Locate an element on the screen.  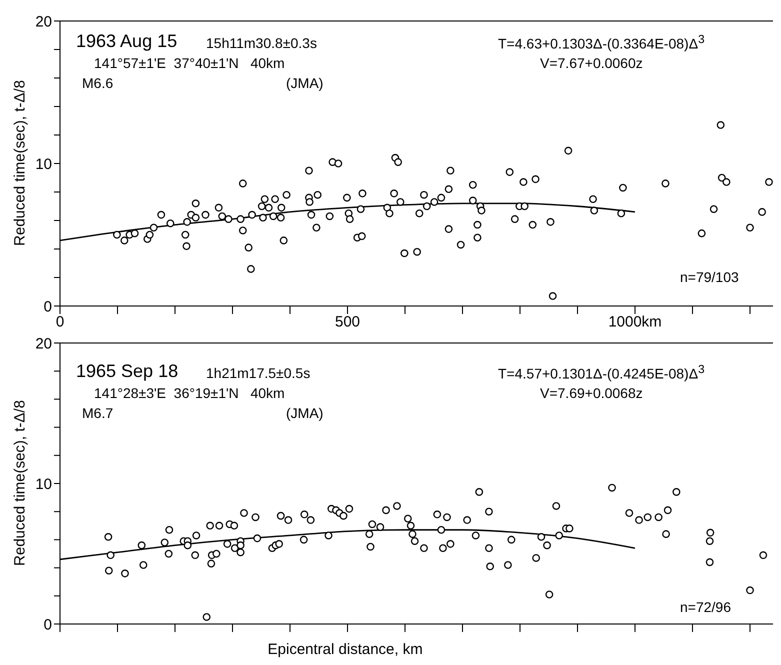
annotation: T=4.57+0.1301Δ-(0.4245E-08)Δ$^{3}$ is located at coordinates (601, 372).